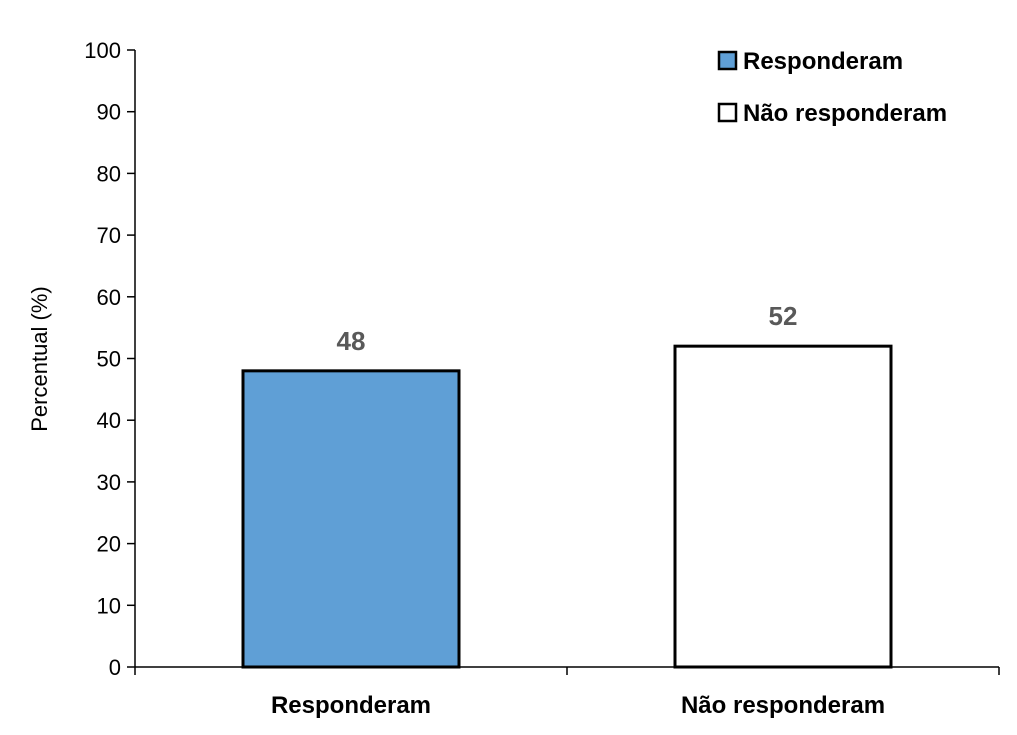 This screenshot has width=1017, height=735. I want to click on y-axis-title: Percentual (%), so click(39, 359).